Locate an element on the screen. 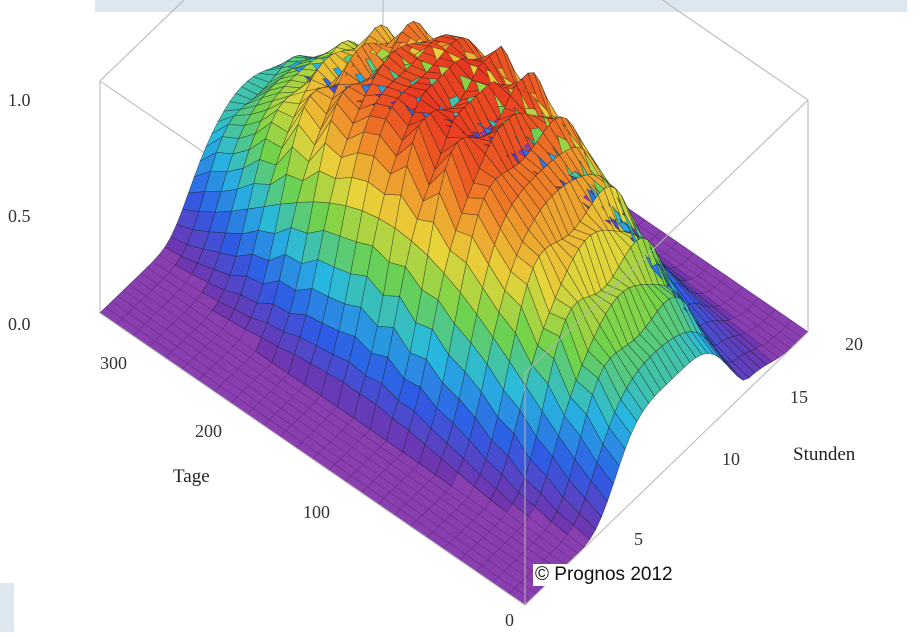 The height and width of the screenshot is (637, 924). background-panel-bottom is located at coordinates (7, 607).